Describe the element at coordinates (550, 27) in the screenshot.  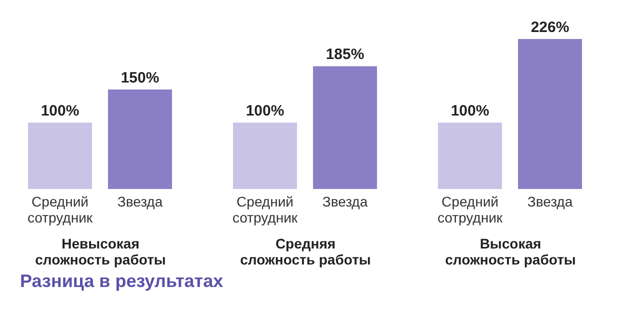
I see `data-label: 226%` at that location.